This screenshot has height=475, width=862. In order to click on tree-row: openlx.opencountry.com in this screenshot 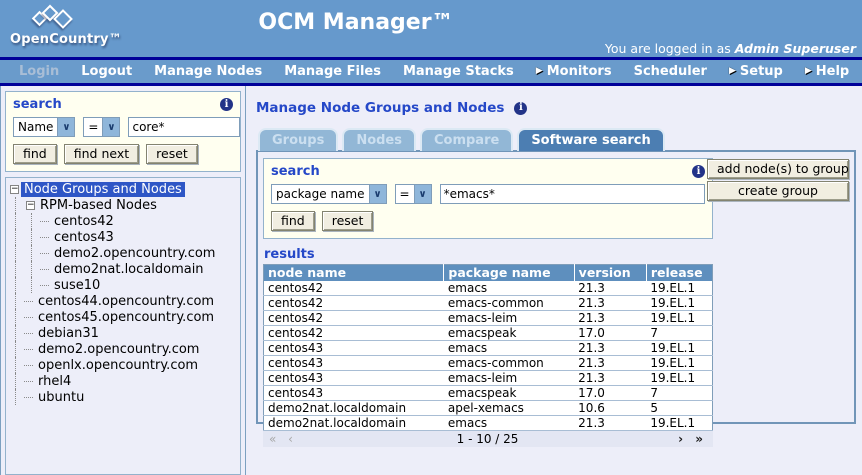, I will do `click(123, 365)`.